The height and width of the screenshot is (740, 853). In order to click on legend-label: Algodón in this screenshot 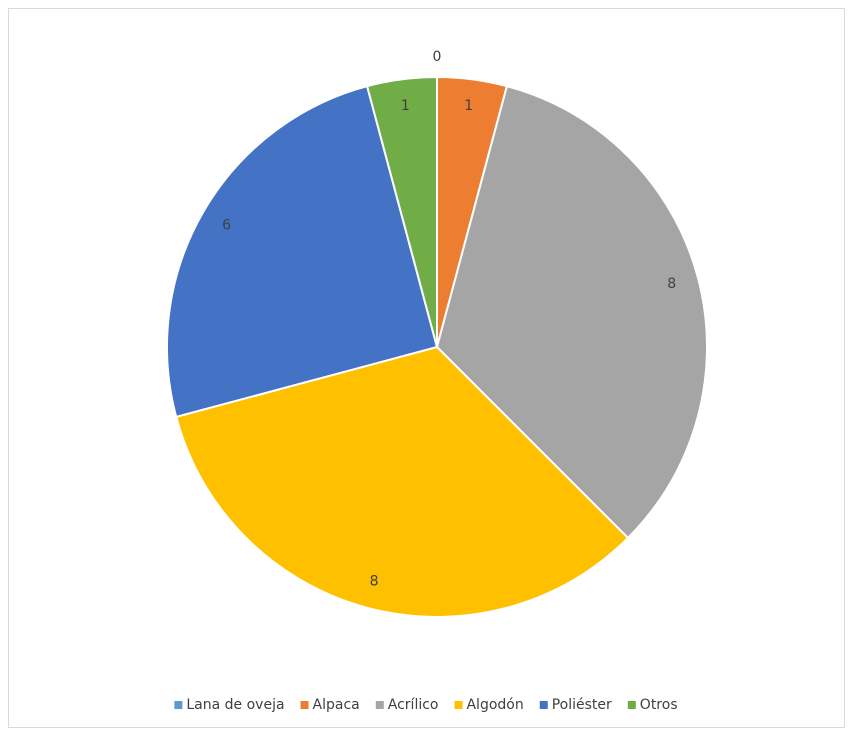, I will do `click(494, 705)`.